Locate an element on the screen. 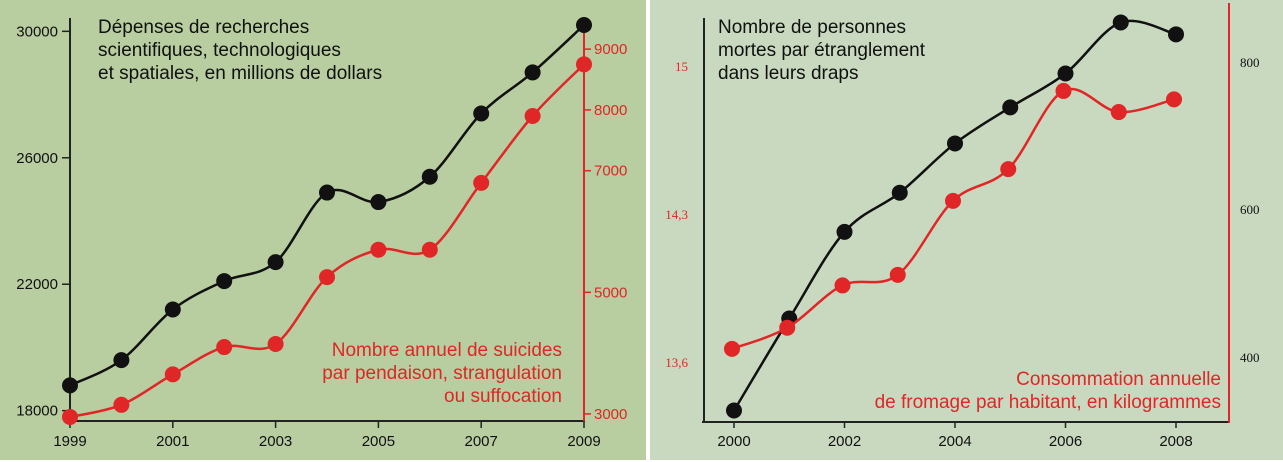  right-x-tick-label: 2006 is located at coordinates (1065, 441).